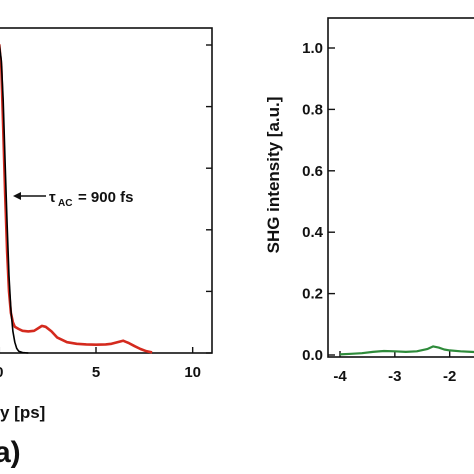 The height and width of the screenshot is (474, 474). What do you see at coordinates (312, 171) in the screenshot?
I see `right-y-tick-label: 0.6` at bounding box center [312, 171].